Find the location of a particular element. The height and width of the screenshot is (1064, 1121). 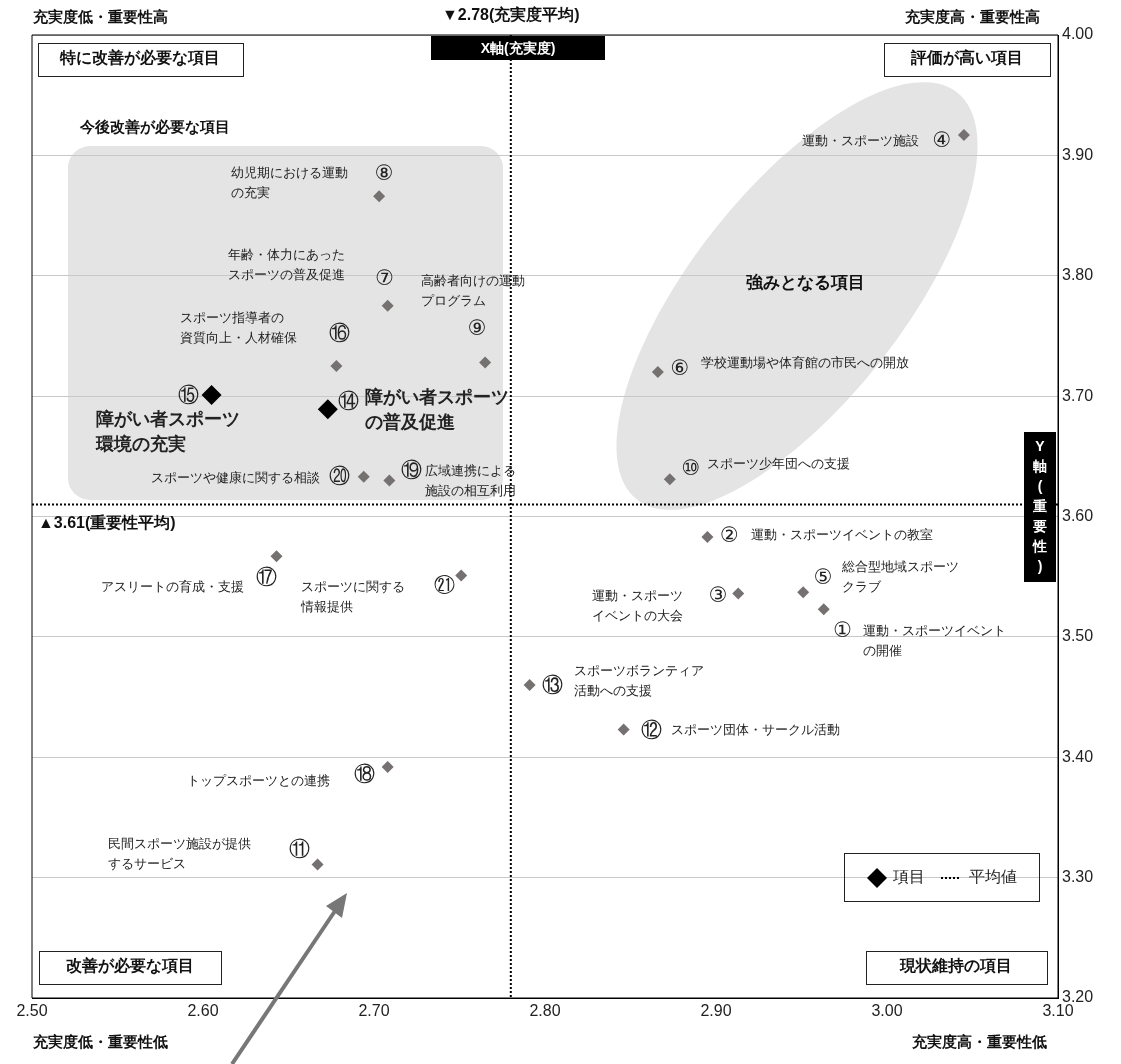

annotation: ⑥ is located at coordinates (680, 368).